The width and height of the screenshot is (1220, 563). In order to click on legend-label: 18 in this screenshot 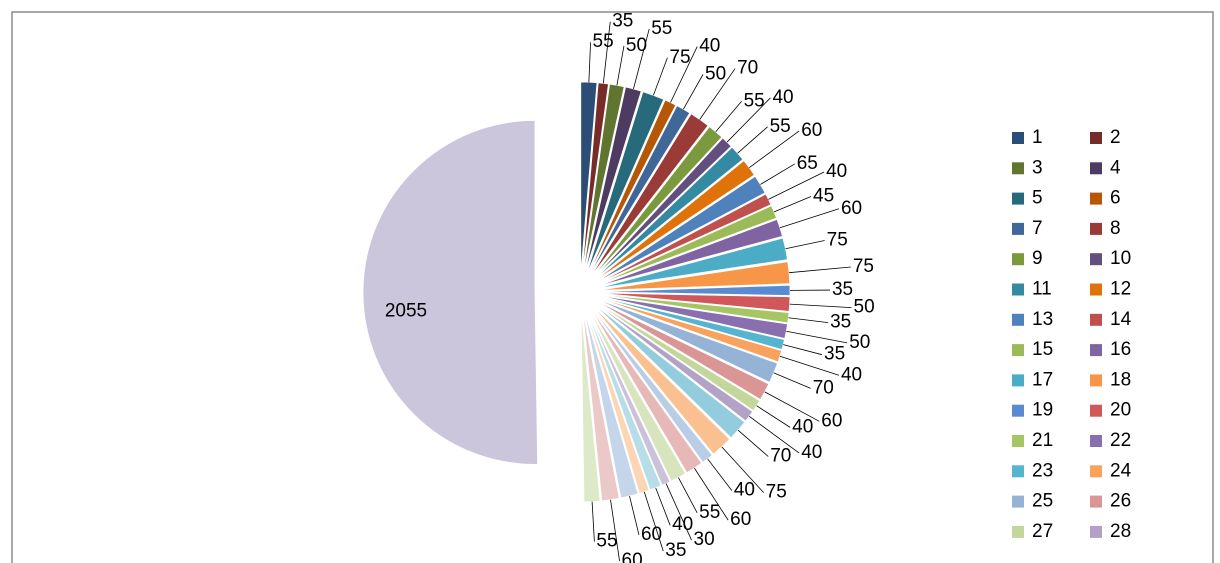, I will do `click(1120, 379)`.